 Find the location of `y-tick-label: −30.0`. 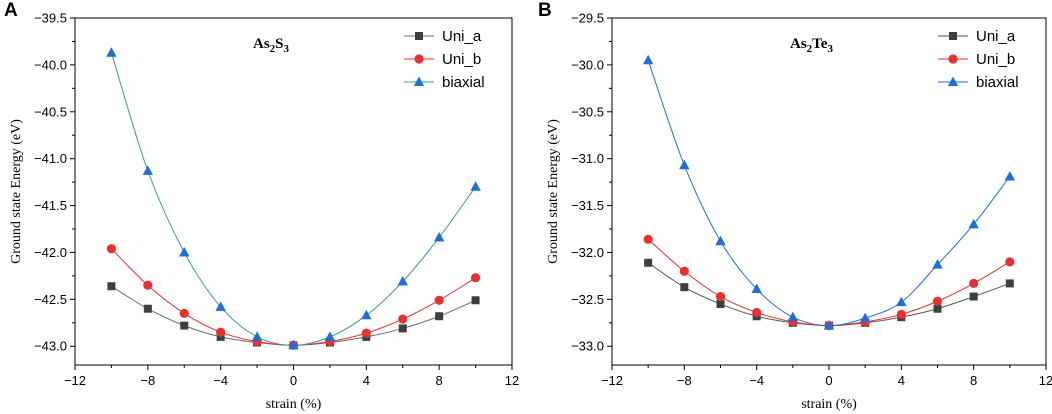

y-tick-label: −30.0 is located at coordinates (587, 64).